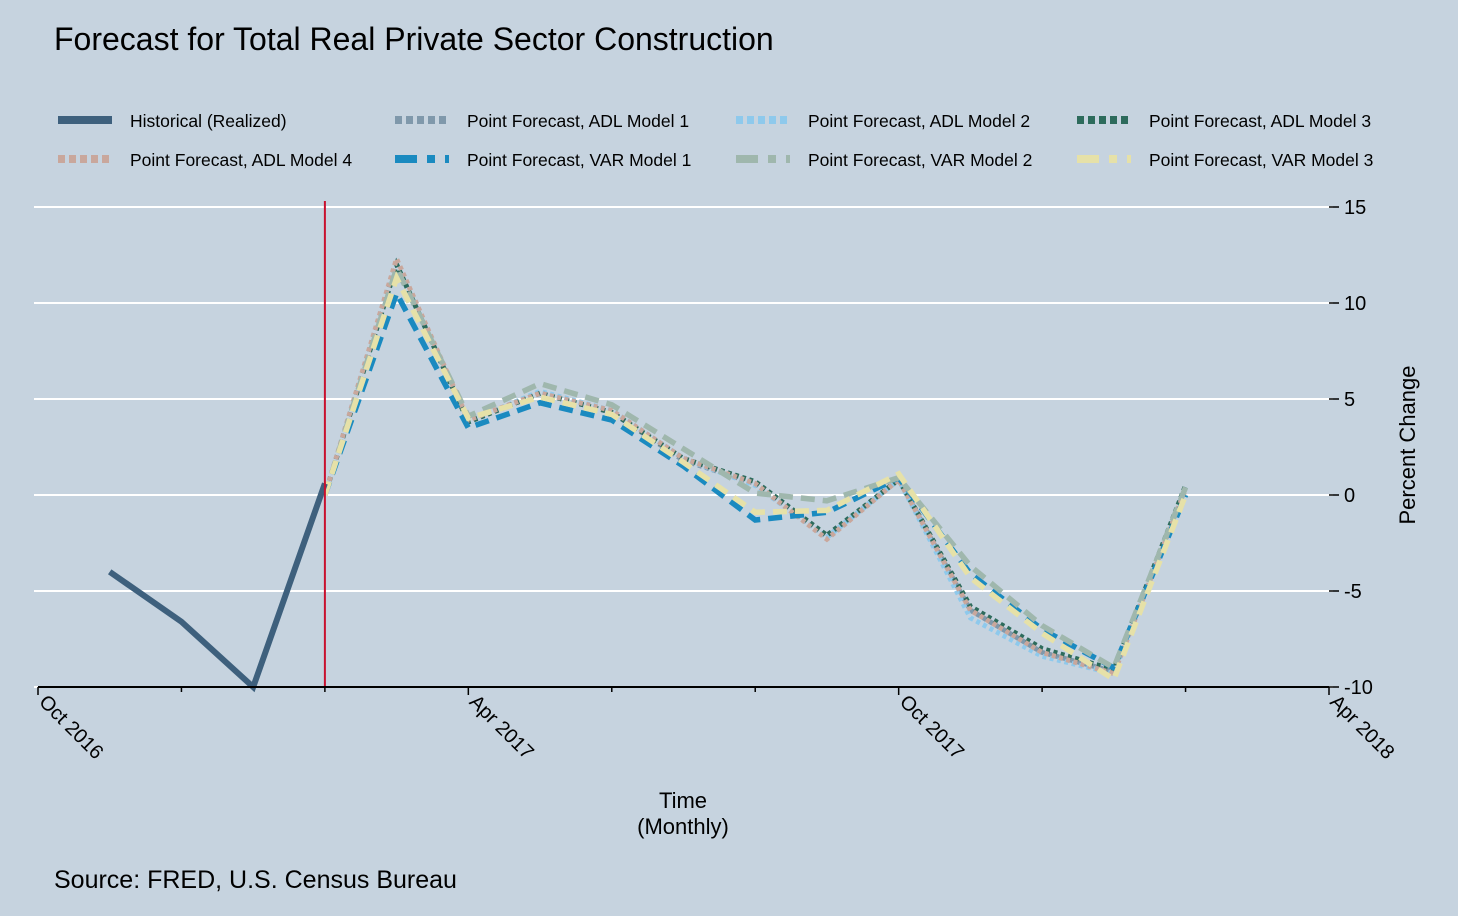  Describe the element at coordinates (1261, 160) in the screenshot. I see `legend-label: Point Forecast, VAR Model 3` at that location.